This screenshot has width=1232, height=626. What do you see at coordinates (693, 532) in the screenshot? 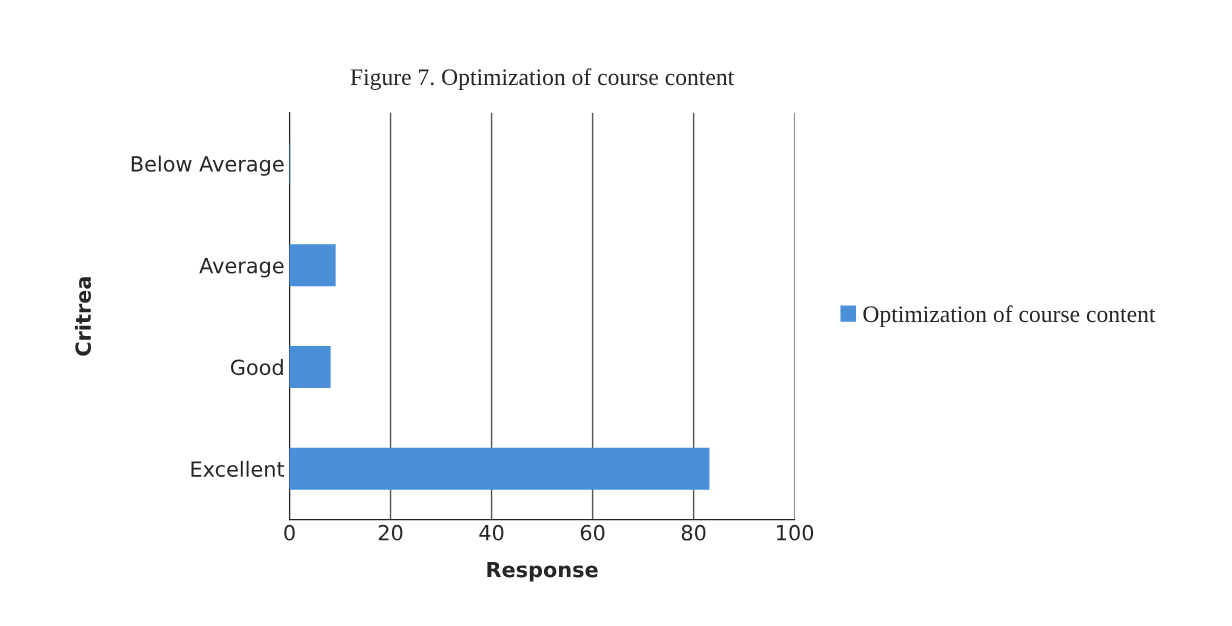
I see `x-tick-label: 80` at bounding box center [693, 532].